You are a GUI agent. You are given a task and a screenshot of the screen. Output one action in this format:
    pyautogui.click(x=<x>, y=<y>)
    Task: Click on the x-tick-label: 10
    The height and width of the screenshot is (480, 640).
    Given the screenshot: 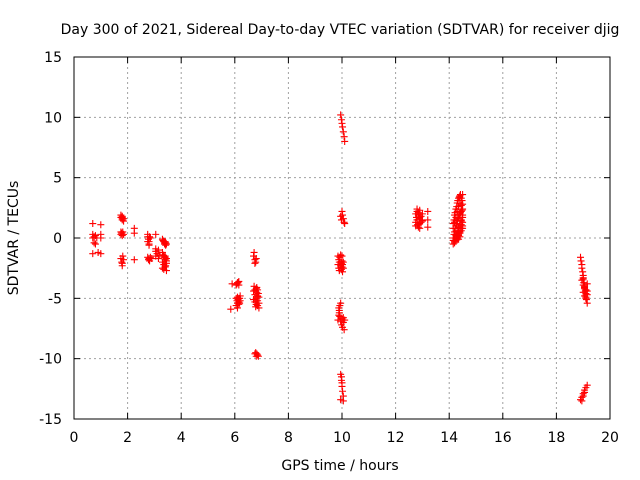 What is the action you would take?
    pyautogui.click(x=342, y=438)
    